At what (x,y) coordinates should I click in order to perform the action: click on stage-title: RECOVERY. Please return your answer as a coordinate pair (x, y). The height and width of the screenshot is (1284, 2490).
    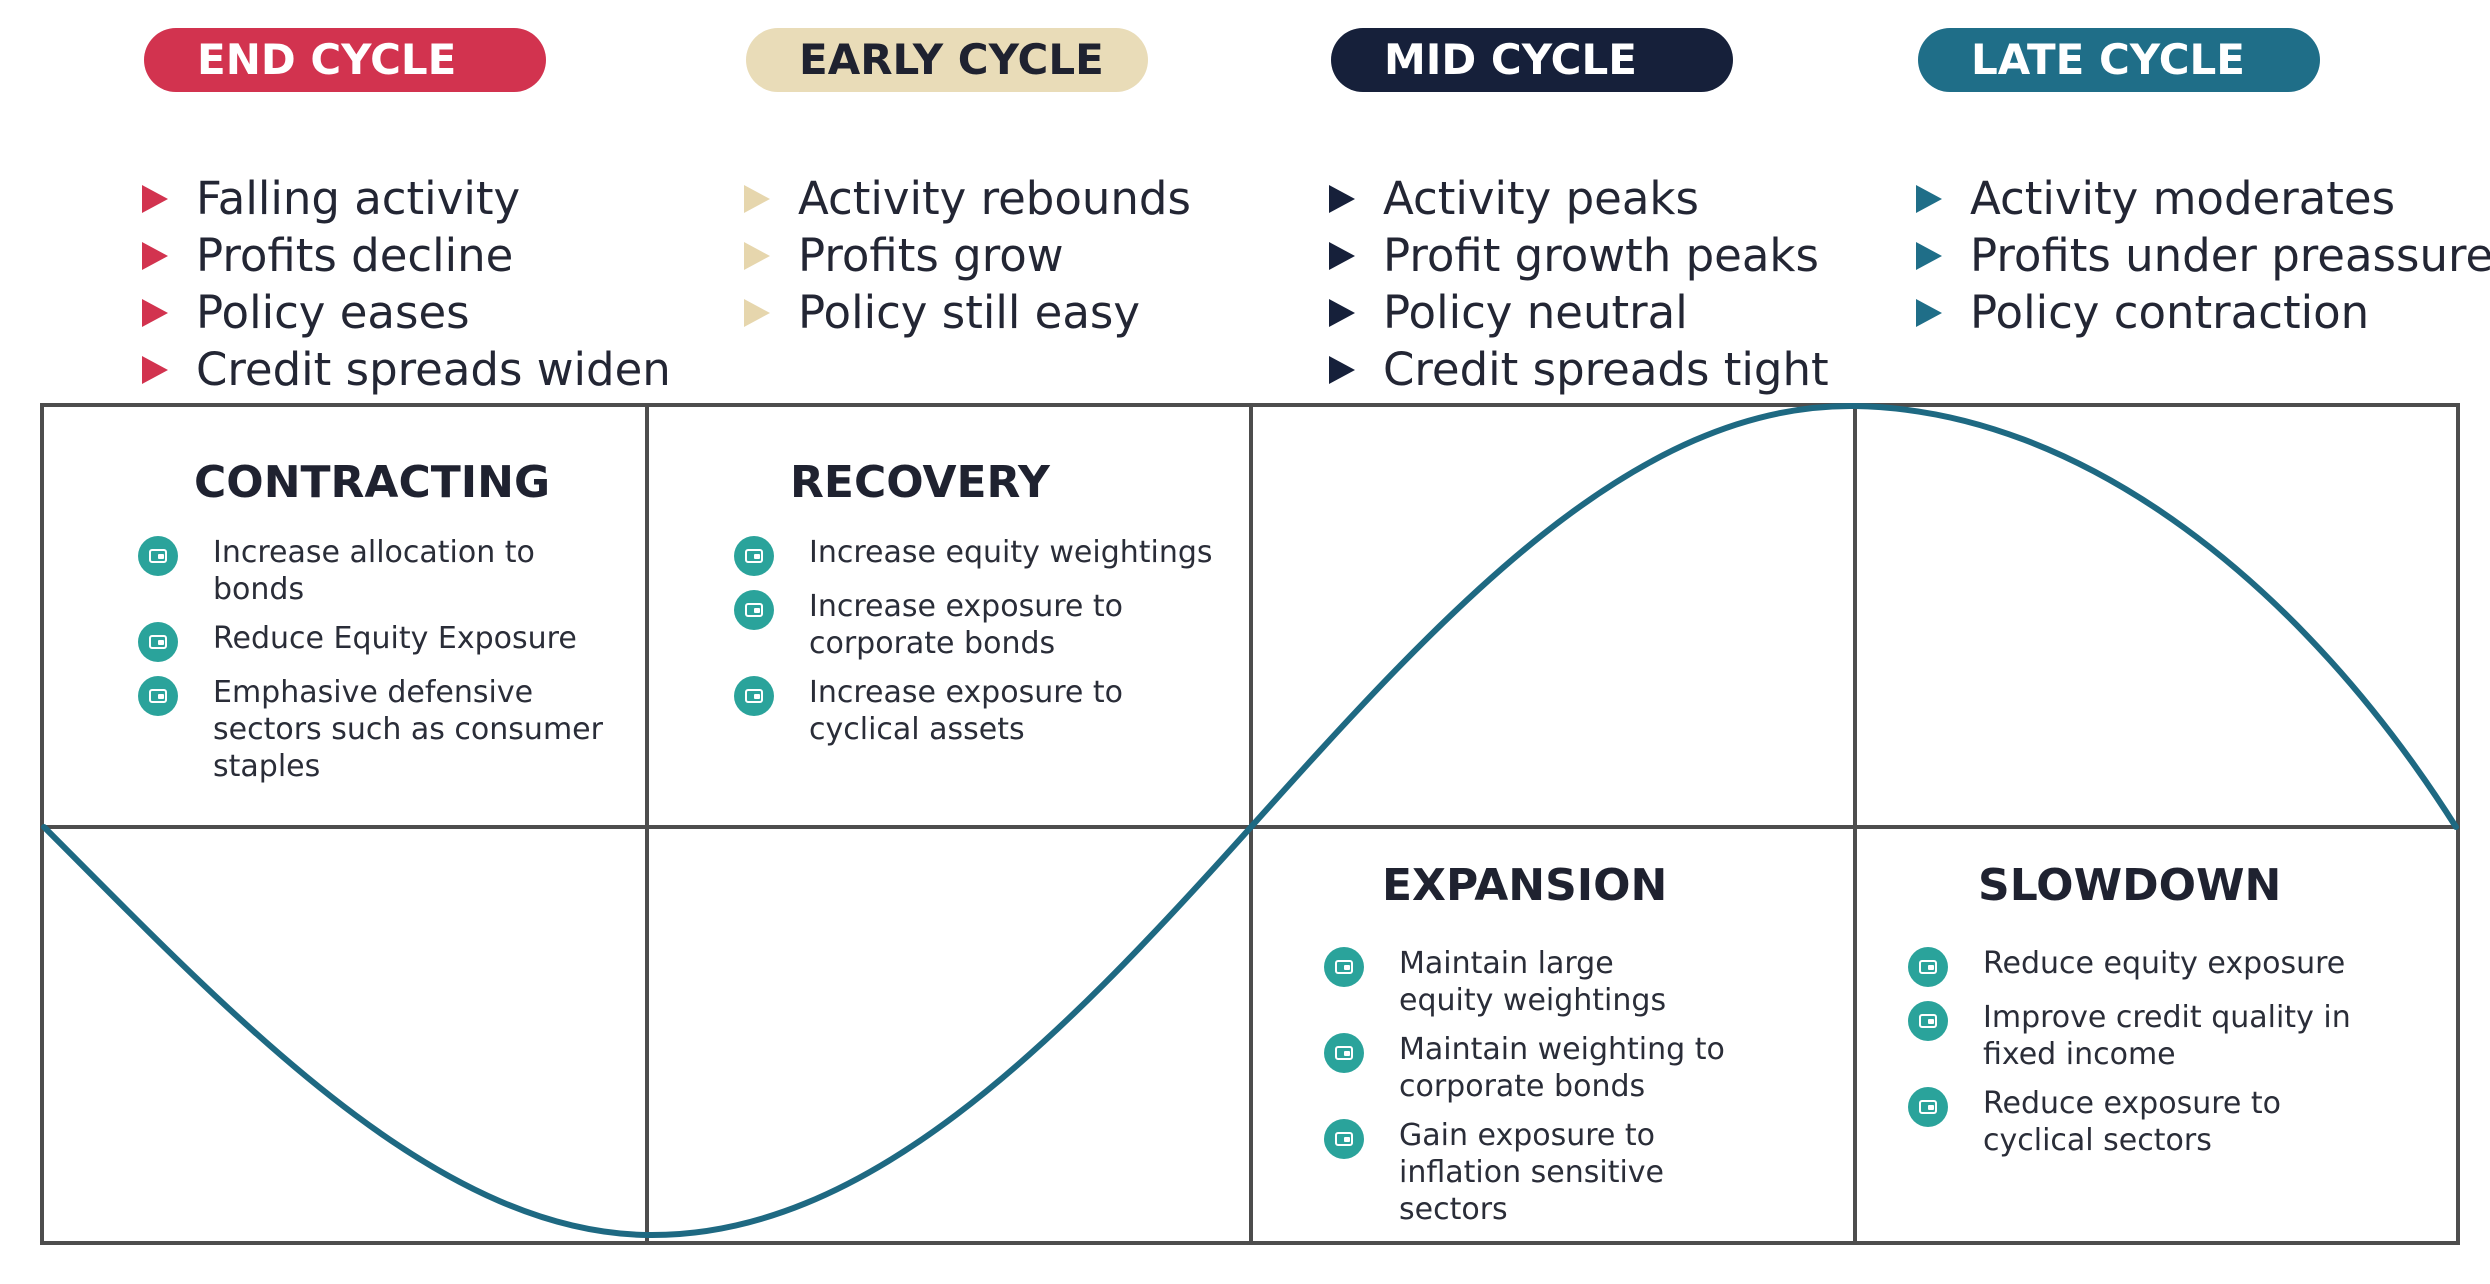
    Looking at the image, I should click on (920, 482).